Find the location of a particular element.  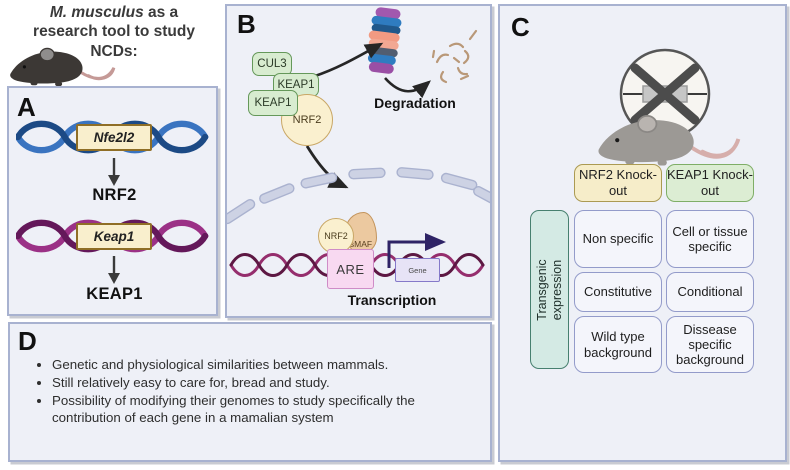

cell-disease-specific-background: Dissease specific background is located at coordinates (710, 344).